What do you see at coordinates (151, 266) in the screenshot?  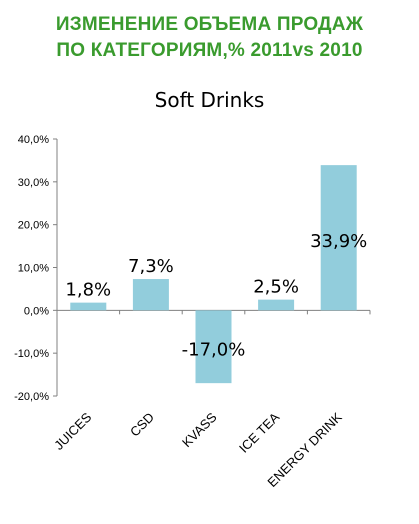 I see `data-label: 7,3%` at bounding box center [151, 266].